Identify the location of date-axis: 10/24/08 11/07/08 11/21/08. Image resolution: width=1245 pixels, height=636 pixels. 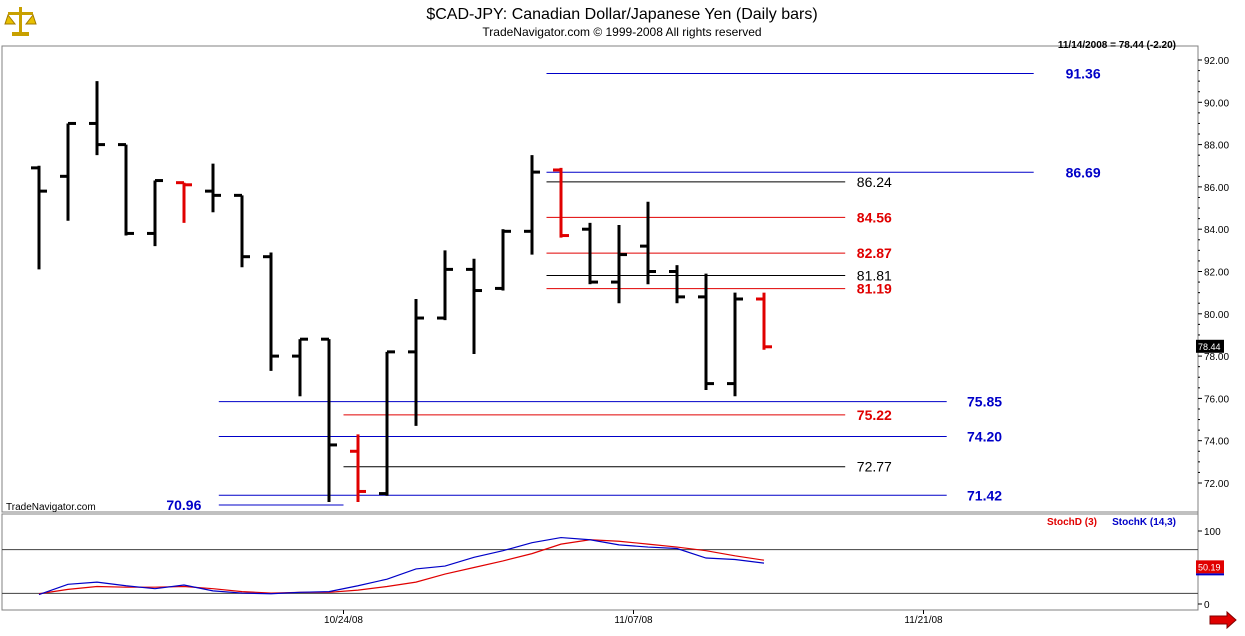
(633, 618).